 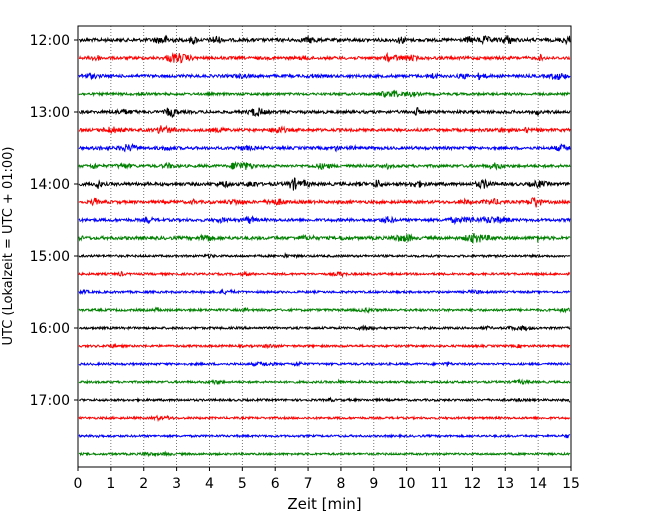 I want to click on x-tick-label: 13, so click(x=505, y=484).